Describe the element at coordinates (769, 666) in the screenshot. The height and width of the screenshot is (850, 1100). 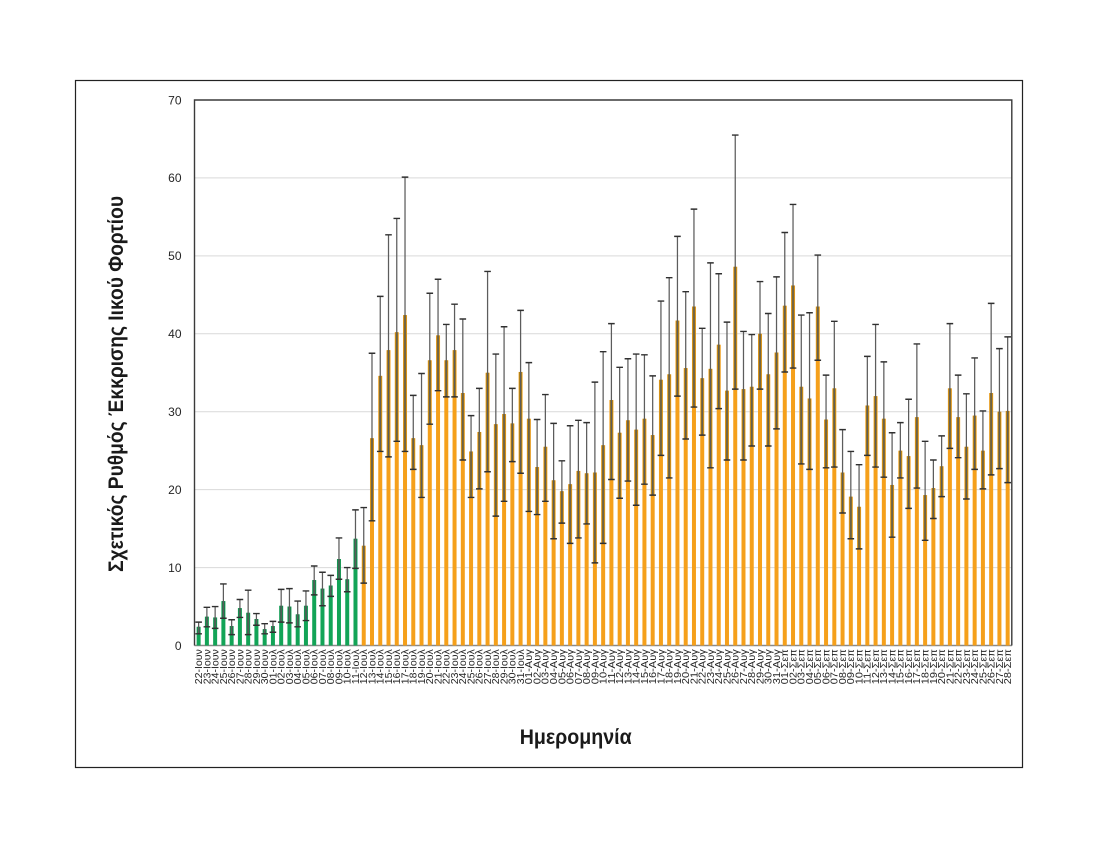
I see `svg-text: 30-Αυγ` at that location.